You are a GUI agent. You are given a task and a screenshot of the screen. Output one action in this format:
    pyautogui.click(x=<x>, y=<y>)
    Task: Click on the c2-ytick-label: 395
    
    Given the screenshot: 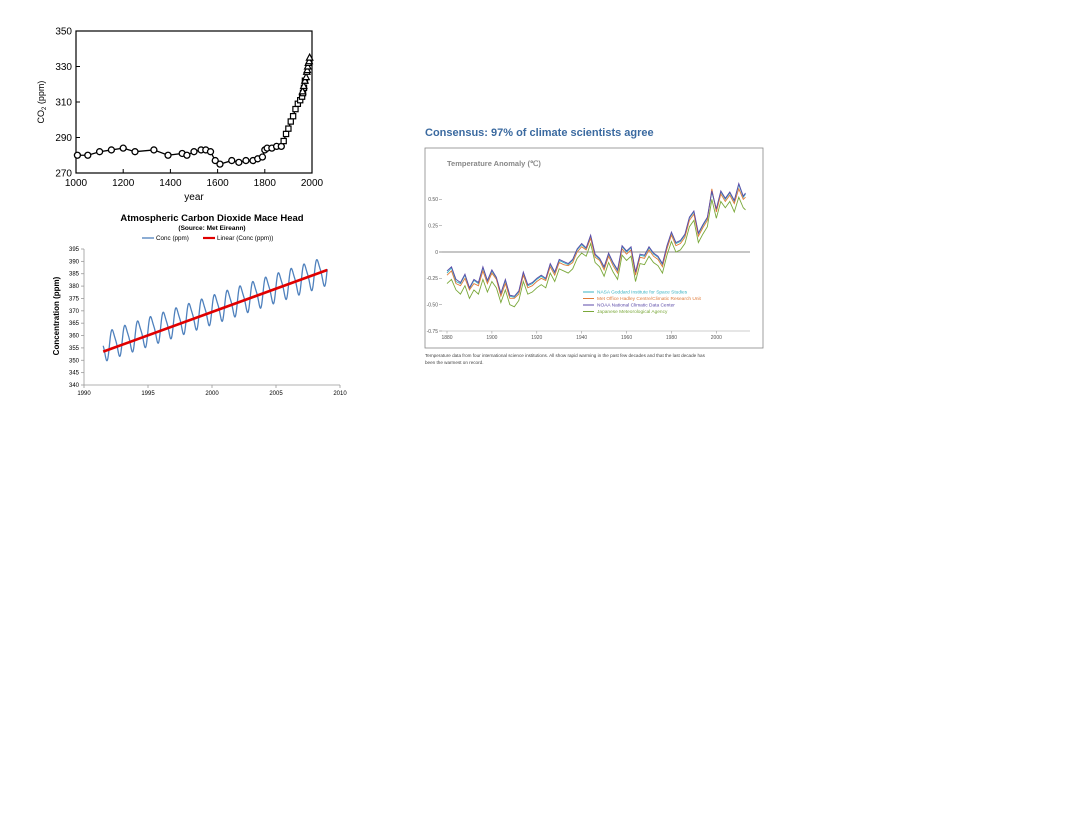 What is the action you would take?
    pyautogui.click(x=74, y=250)
    